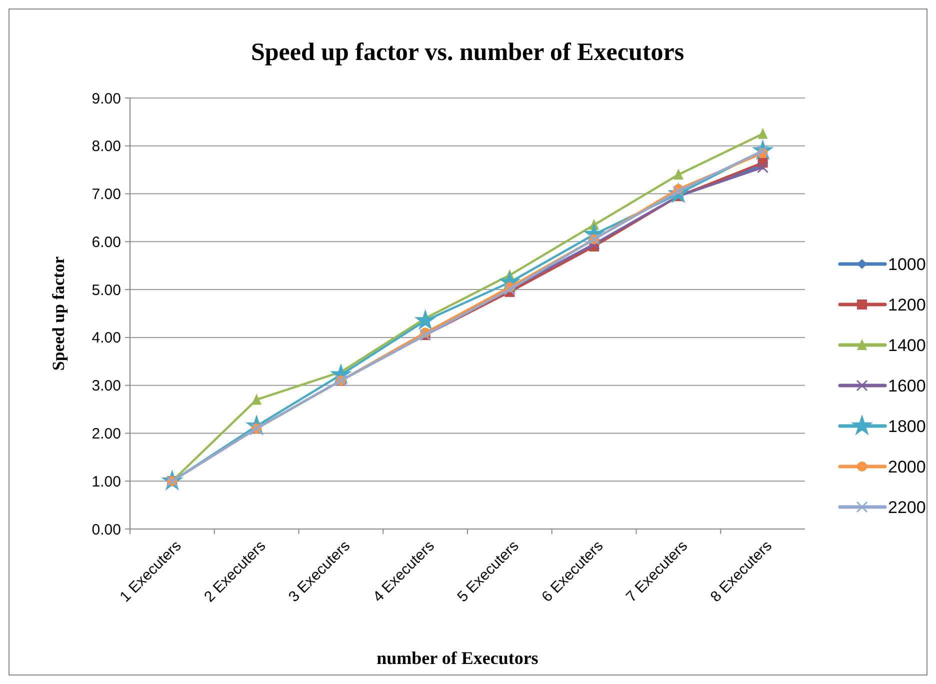 The height and width of the screenshot is (684, 936). Describe the element at coordinates (106, 529) in the screenshot. I see `y-tick-label: 0.00` at that location.